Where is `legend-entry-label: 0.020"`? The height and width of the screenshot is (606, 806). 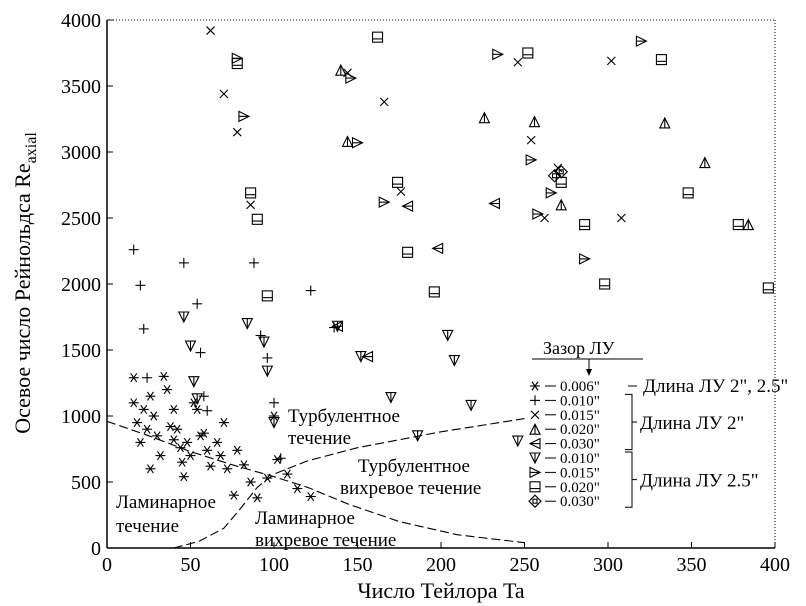 legend-entry-label: 0.020" is located at coordinates (580, 488).